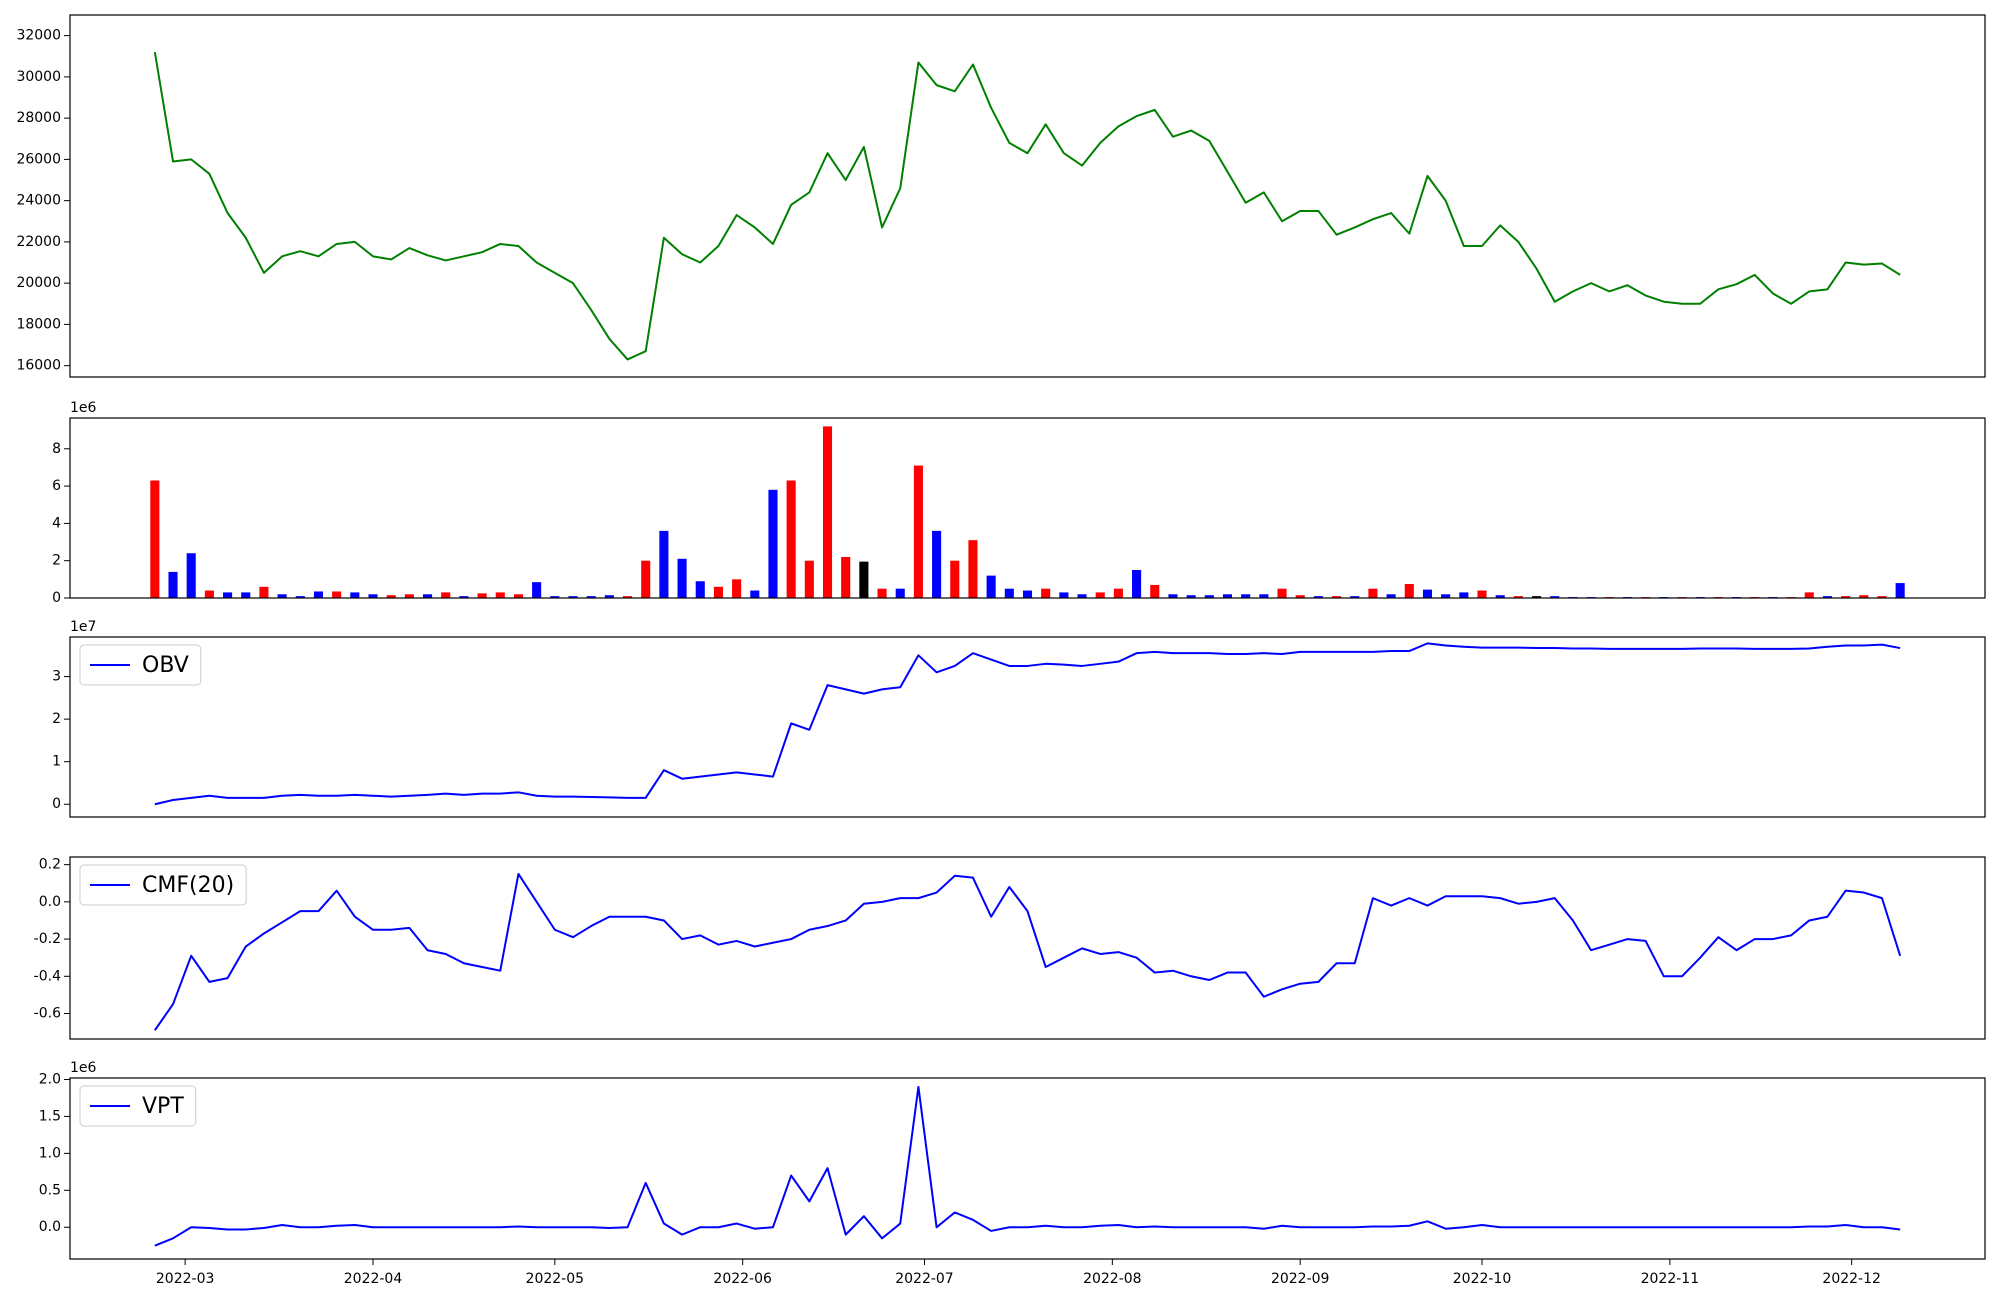 The width and height of the screenshot is (2000, 1300). Describe the element at coordinates (1482, 1279) in the screenshot. I see `x-tick-label: 2022-10` at that location.